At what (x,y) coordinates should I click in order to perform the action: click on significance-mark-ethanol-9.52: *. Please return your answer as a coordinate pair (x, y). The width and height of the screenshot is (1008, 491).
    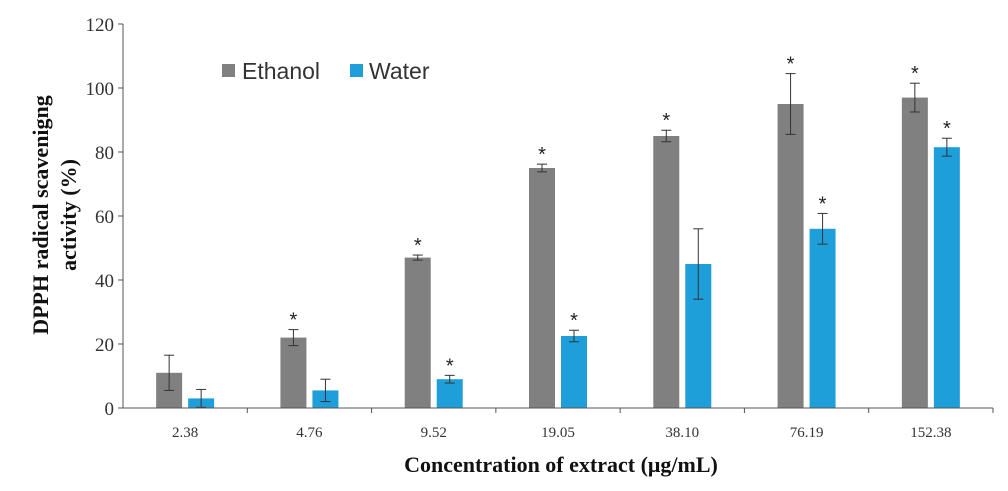
    Looking at the image, I should click on (418, 246).